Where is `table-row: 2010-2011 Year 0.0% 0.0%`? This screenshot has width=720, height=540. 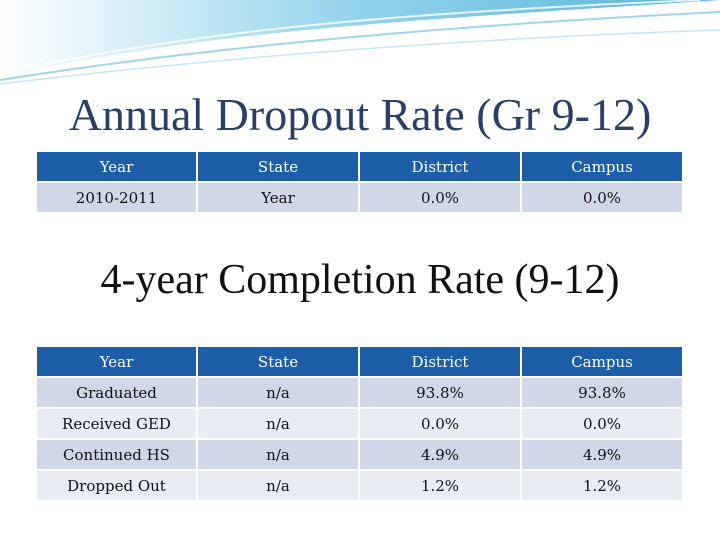 table-row: 2010-2011 Year 0.0% 0.0% is located at coordinates (360, 198).